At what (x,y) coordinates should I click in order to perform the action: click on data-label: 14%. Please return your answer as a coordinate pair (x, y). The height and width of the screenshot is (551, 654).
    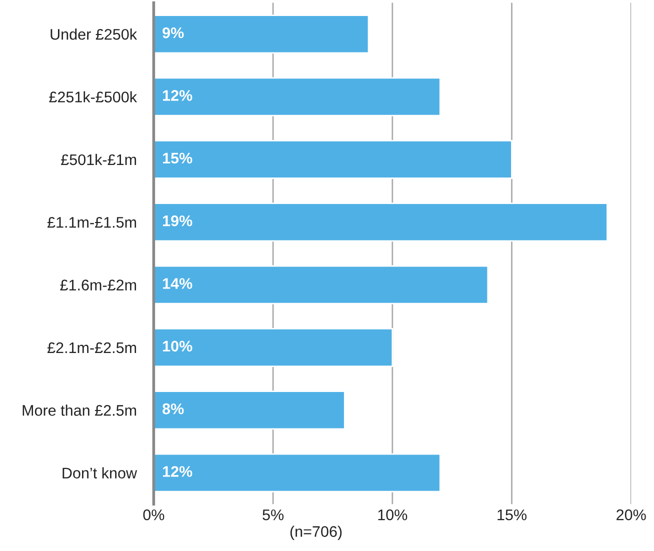
    Looking at the image, I should click on (177, 283).